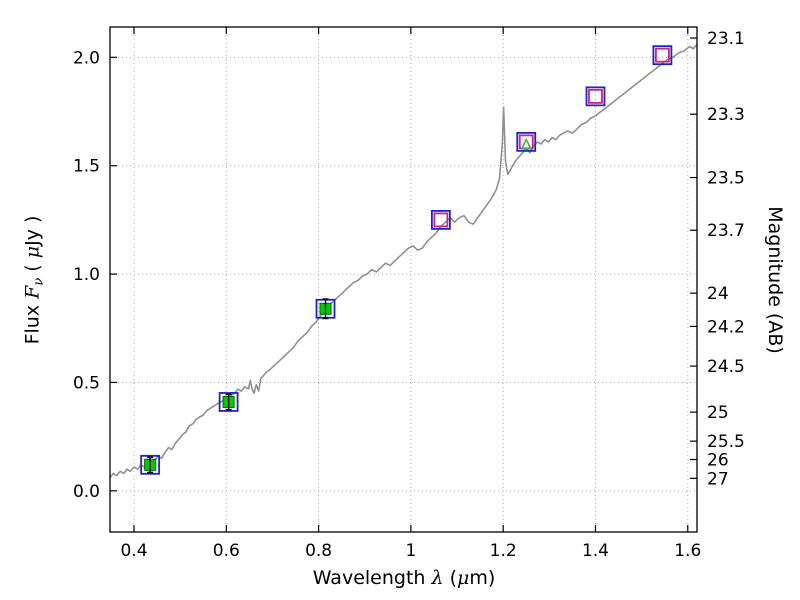  What do you see at coordinates (32, 321) in the screenshot?
I see `y-axis-title-text: Flux` at bounding box center [32, 321].